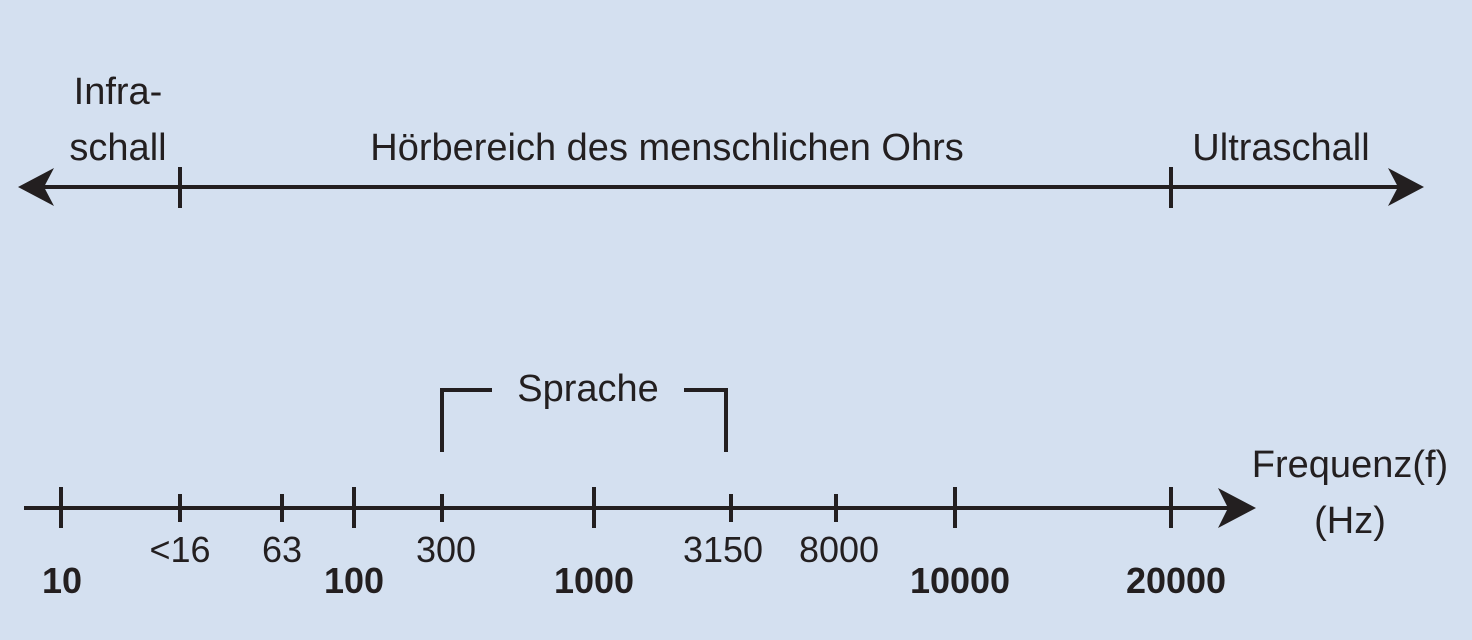 The image size is (1472, 640). I want to click on frequency-axis-arrow, so click(1237, 508).